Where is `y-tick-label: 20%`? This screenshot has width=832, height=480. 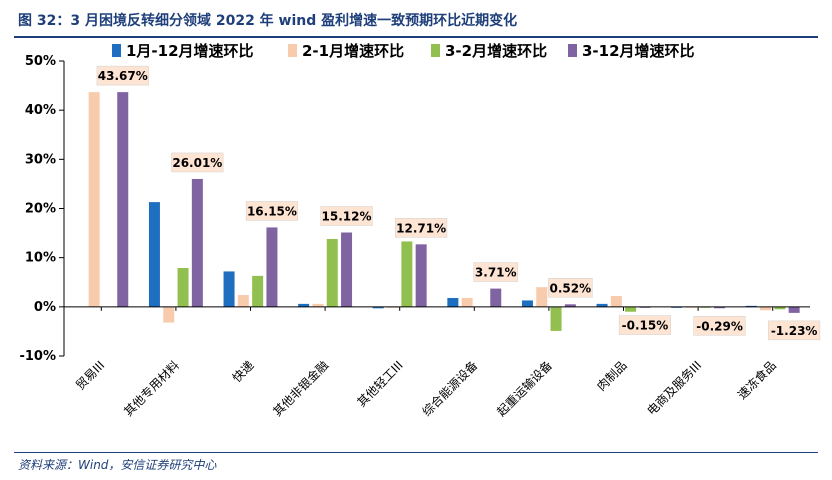
y-tick-label: 20% is located at coordinates (40, 209).